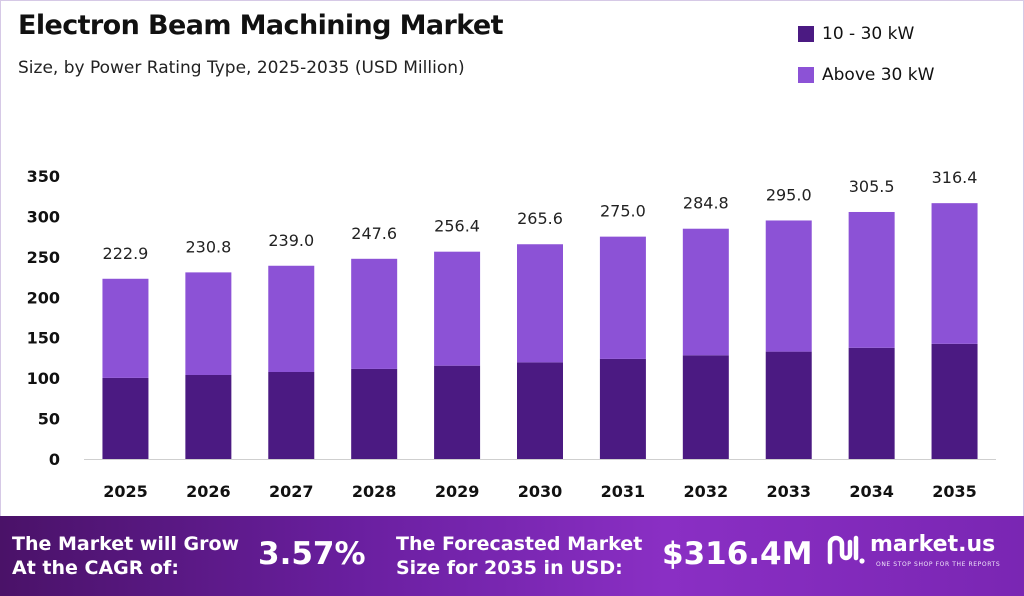  Describe the element at coordinates (208, 323) in the screenshot. I see `bar-above-30kw-2026` at that location.